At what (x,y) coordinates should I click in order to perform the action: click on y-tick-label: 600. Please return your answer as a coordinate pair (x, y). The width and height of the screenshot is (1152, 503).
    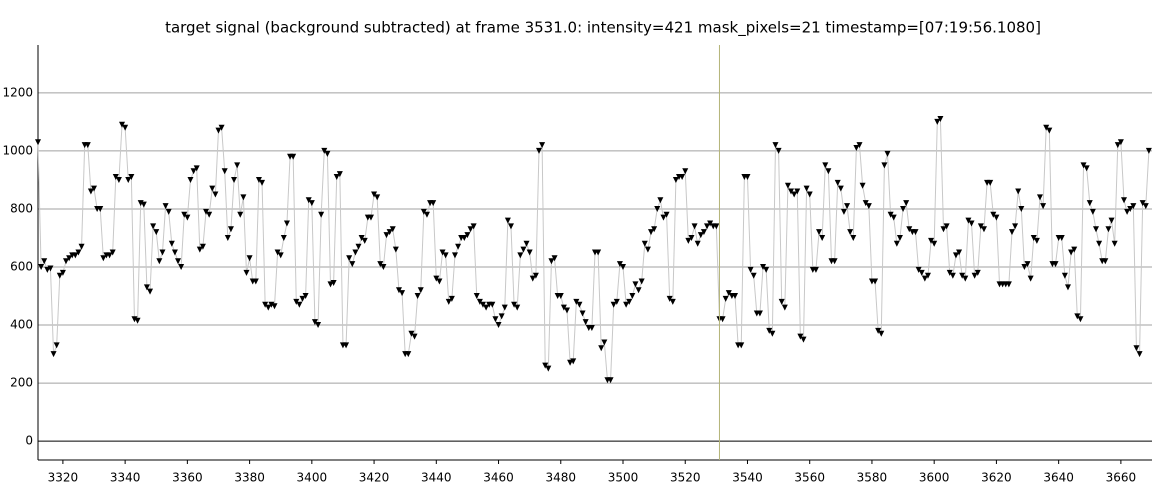
    Looking at the image, I should click on (21, 267).